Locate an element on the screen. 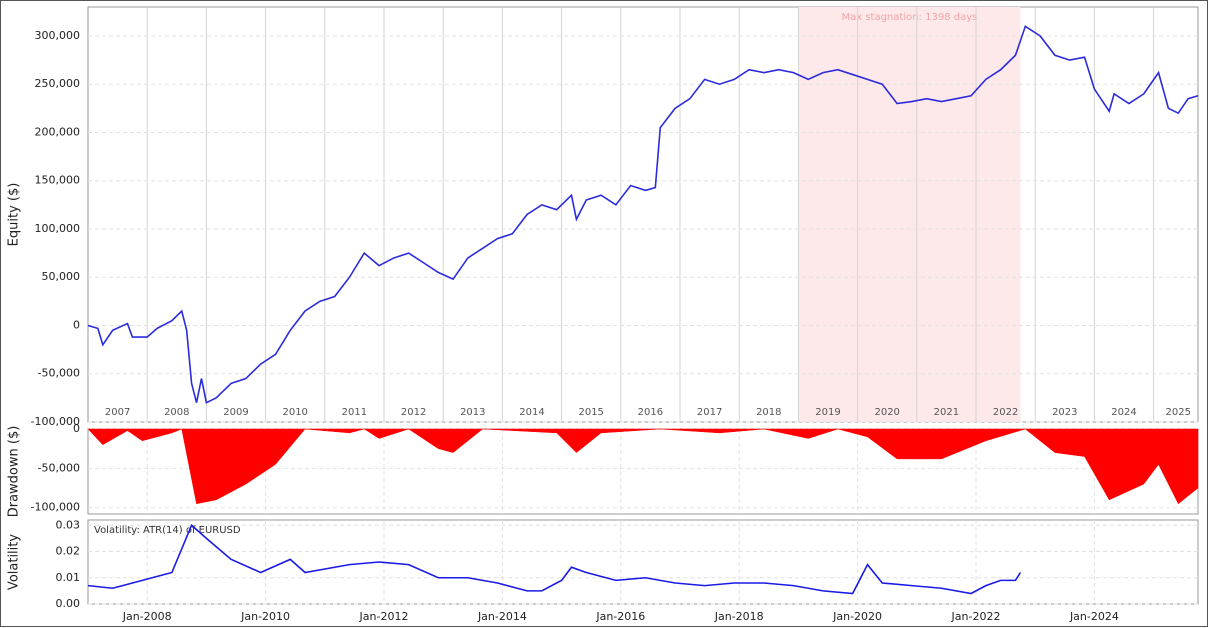 The height and width of the screenshot is (628, 1209). year-label: 2010 is located at coordinates (294, 412).